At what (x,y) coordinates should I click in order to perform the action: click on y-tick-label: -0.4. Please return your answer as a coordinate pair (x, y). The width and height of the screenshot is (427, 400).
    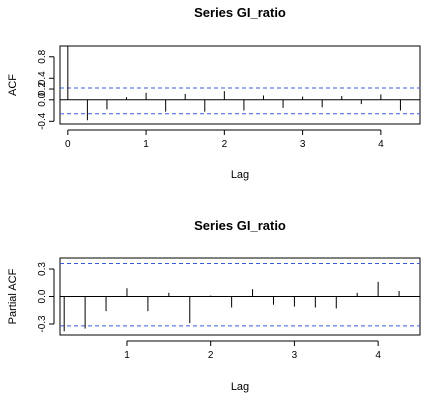
    Looking at the image, I should click on (42, 121).